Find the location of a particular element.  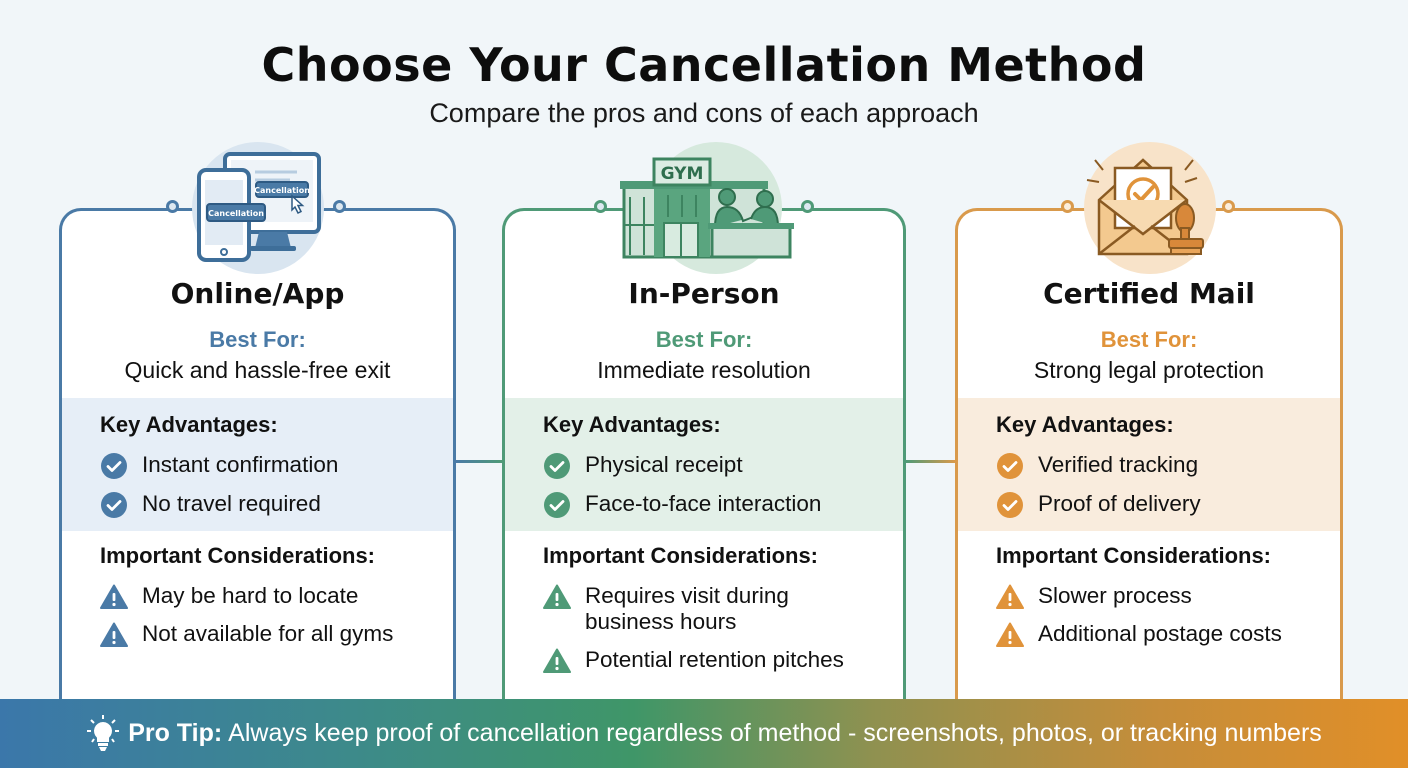

card-title: Online/App is located at coordinates (257, 293).